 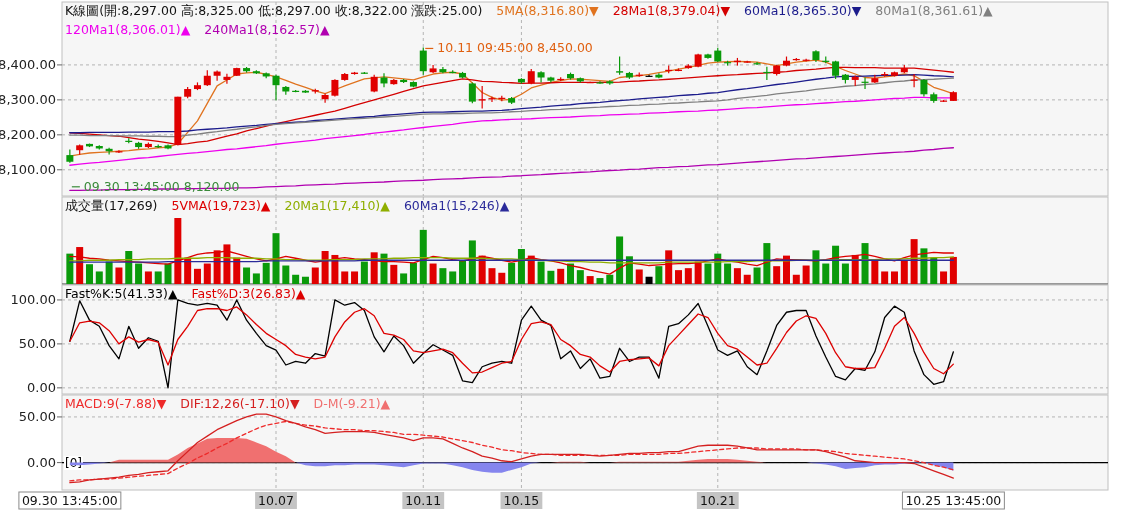 I want to click on text: 240Ma1(8,162.57)▲, so click(x=267, y=29).